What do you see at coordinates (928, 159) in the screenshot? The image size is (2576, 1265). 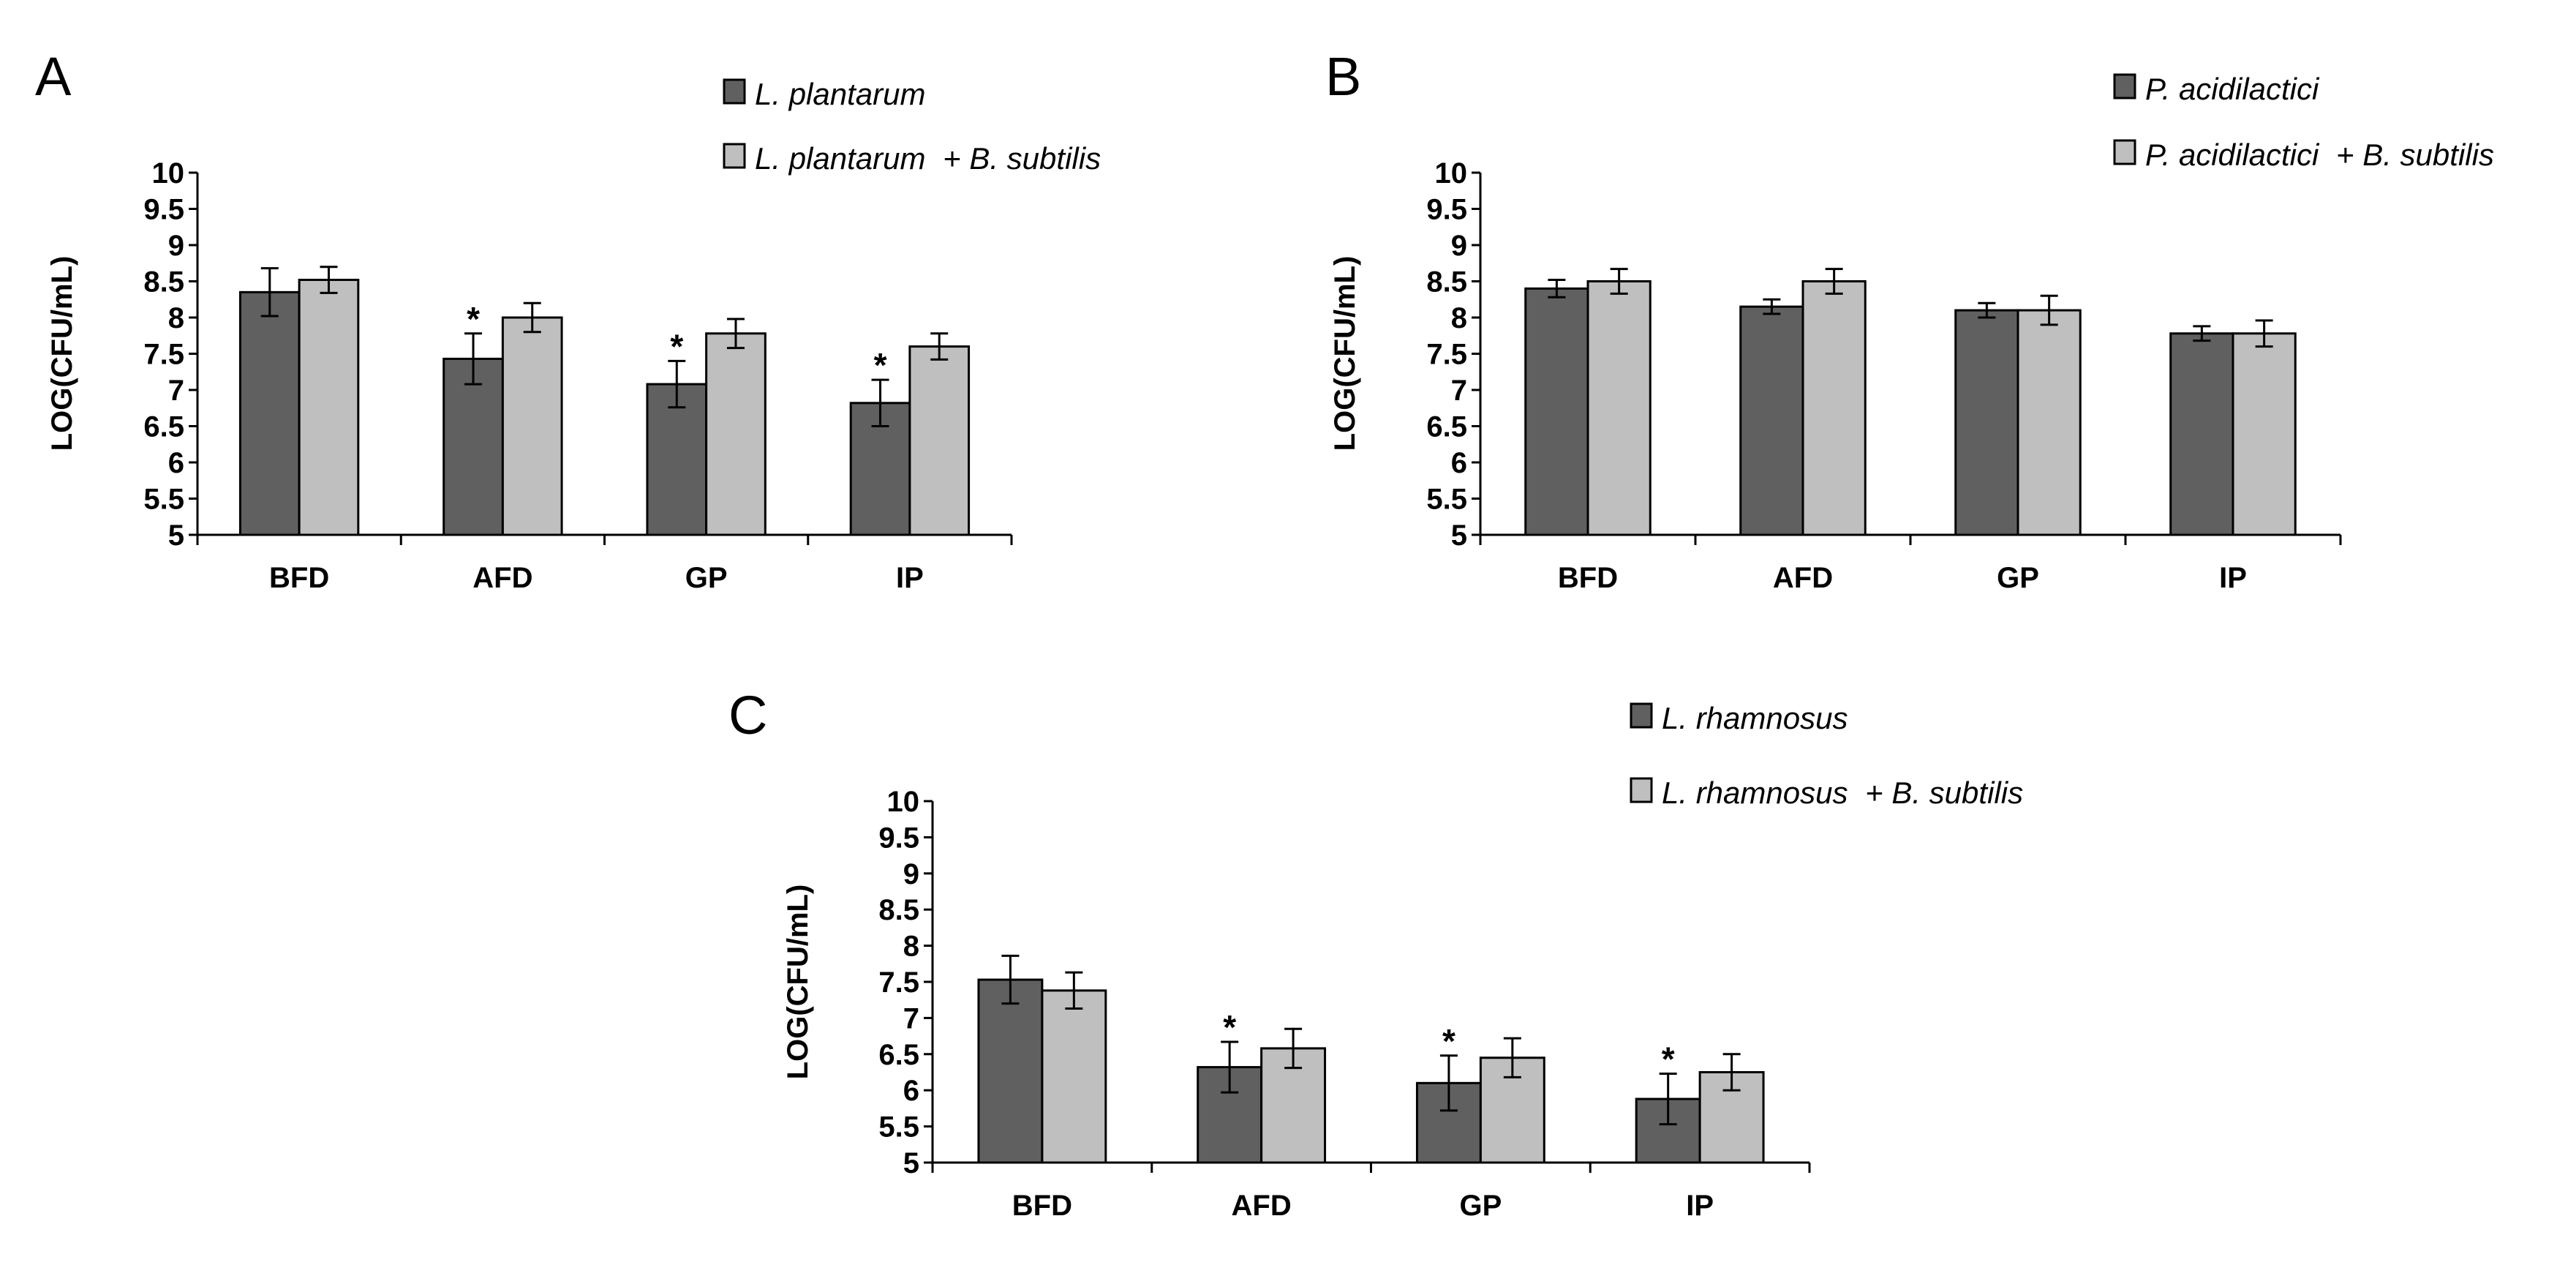 I see `legend-label: L. plantarum + B. subtilis` at bounding box center [928, 159].